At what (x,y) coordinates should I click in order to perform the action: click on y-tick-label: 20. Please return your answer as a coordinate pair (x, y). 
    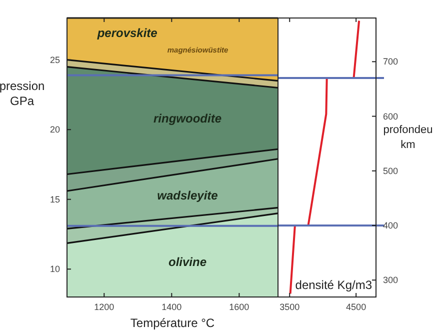
    Looking at the image, I should click on (55, 129).